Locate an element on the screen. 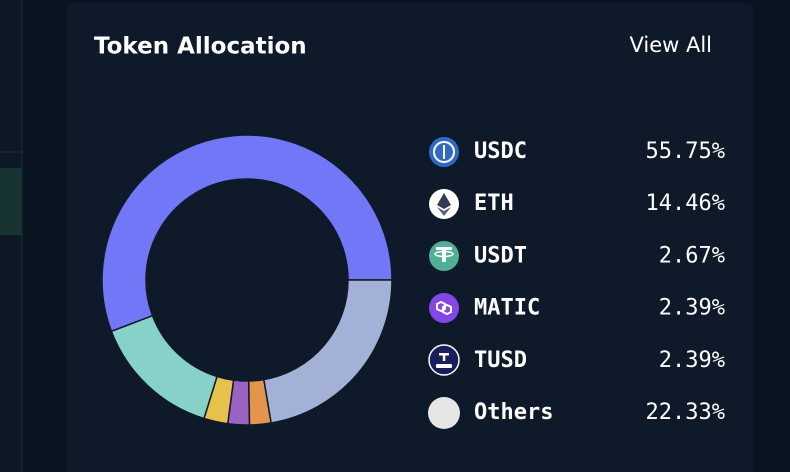  matic-icon is located at coordinates (444, 308).